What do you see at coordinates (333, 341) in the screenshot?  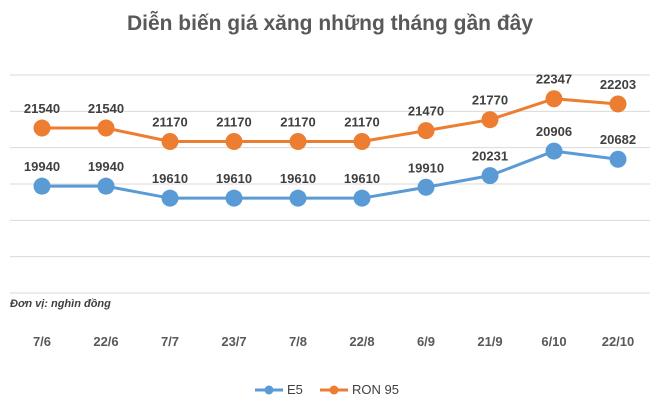 I see `x-axis-tick-labels: 7/6 22/6 7/7 23/7 7/8 22/8 6/9 21/9 6/10 22/10` at bounding box center [333, 341].